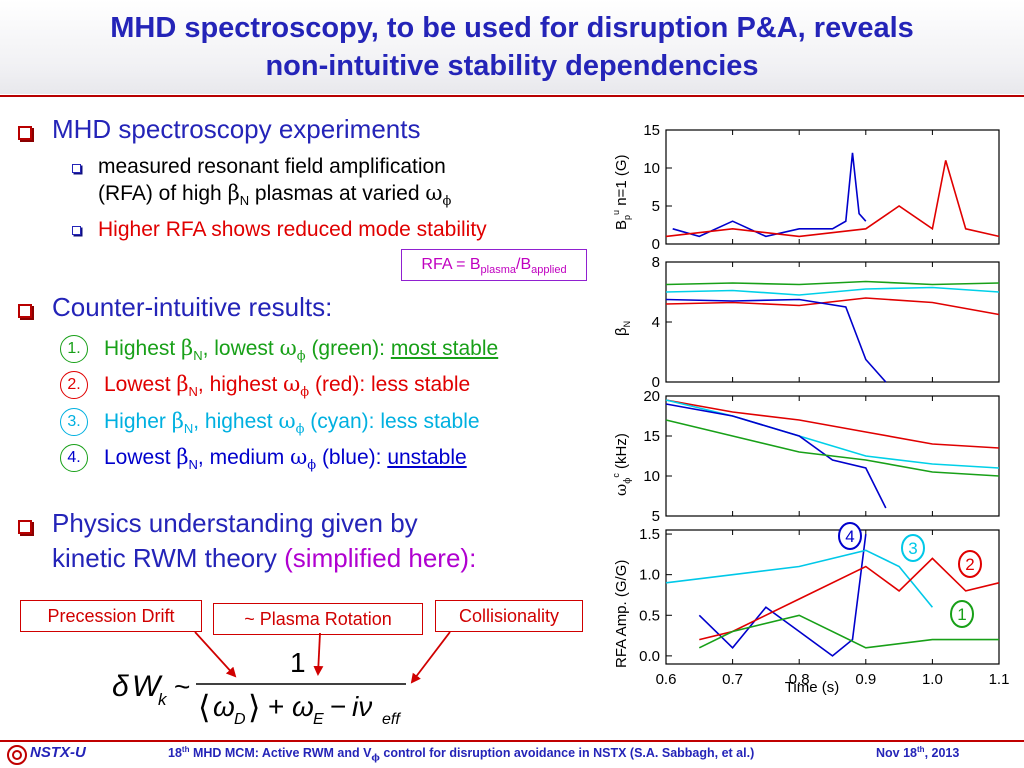 The height and width of the screenshot is (768, 1024). Describe the element at coordinates (318, 654) in the screenshot. I see `arrow-rotation` at that location.